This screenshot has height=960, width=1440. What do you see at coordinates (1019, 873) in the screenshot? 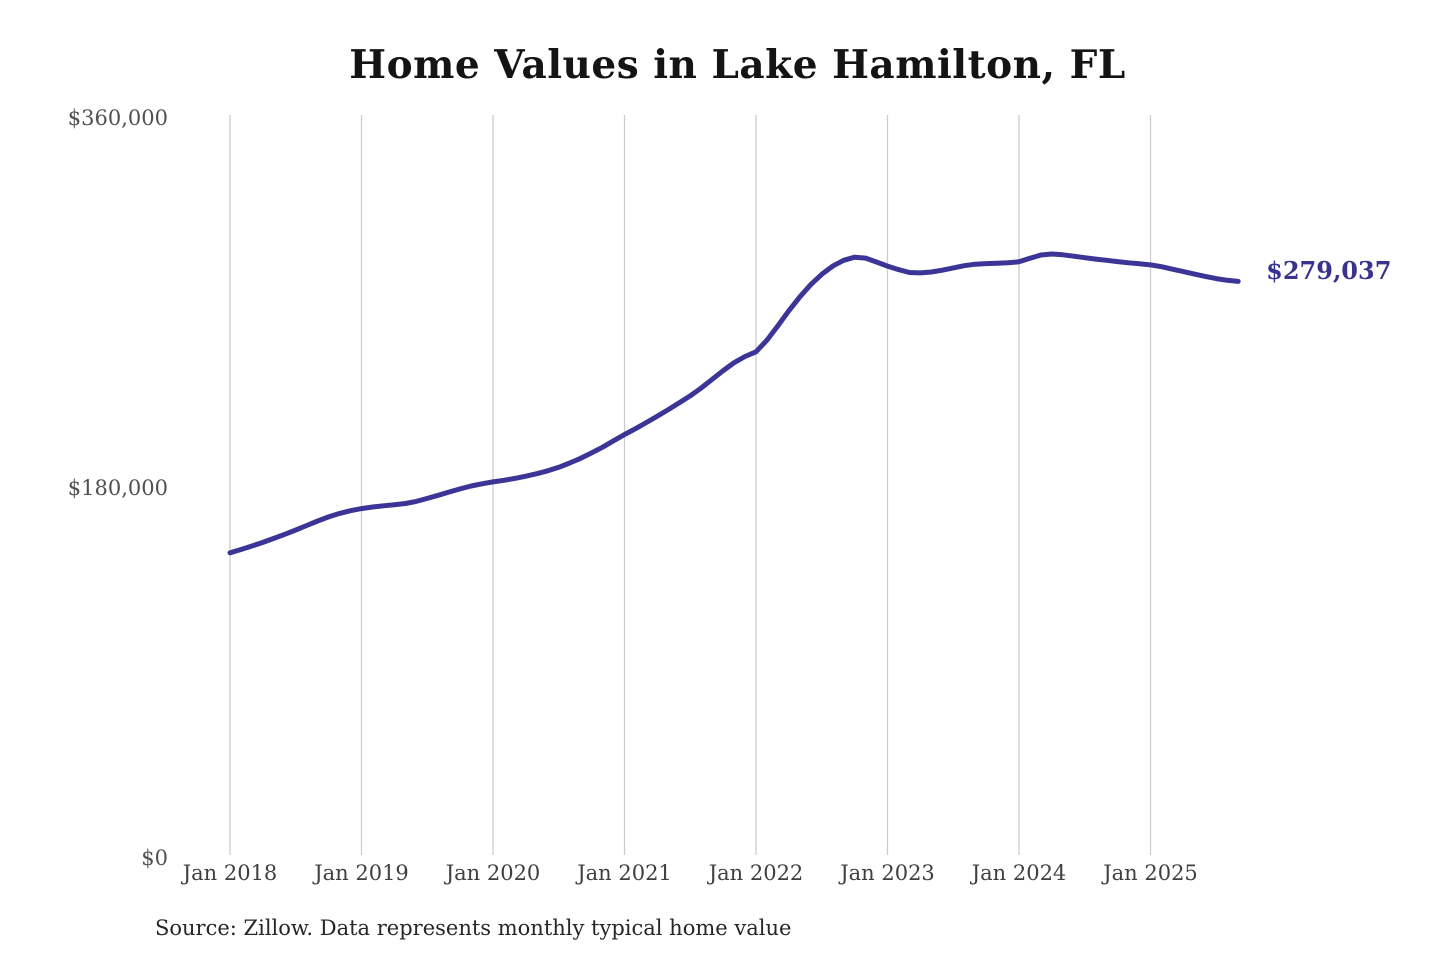
I see `x-tick-label: Jan 2024` at bounding box center [1019, 873].